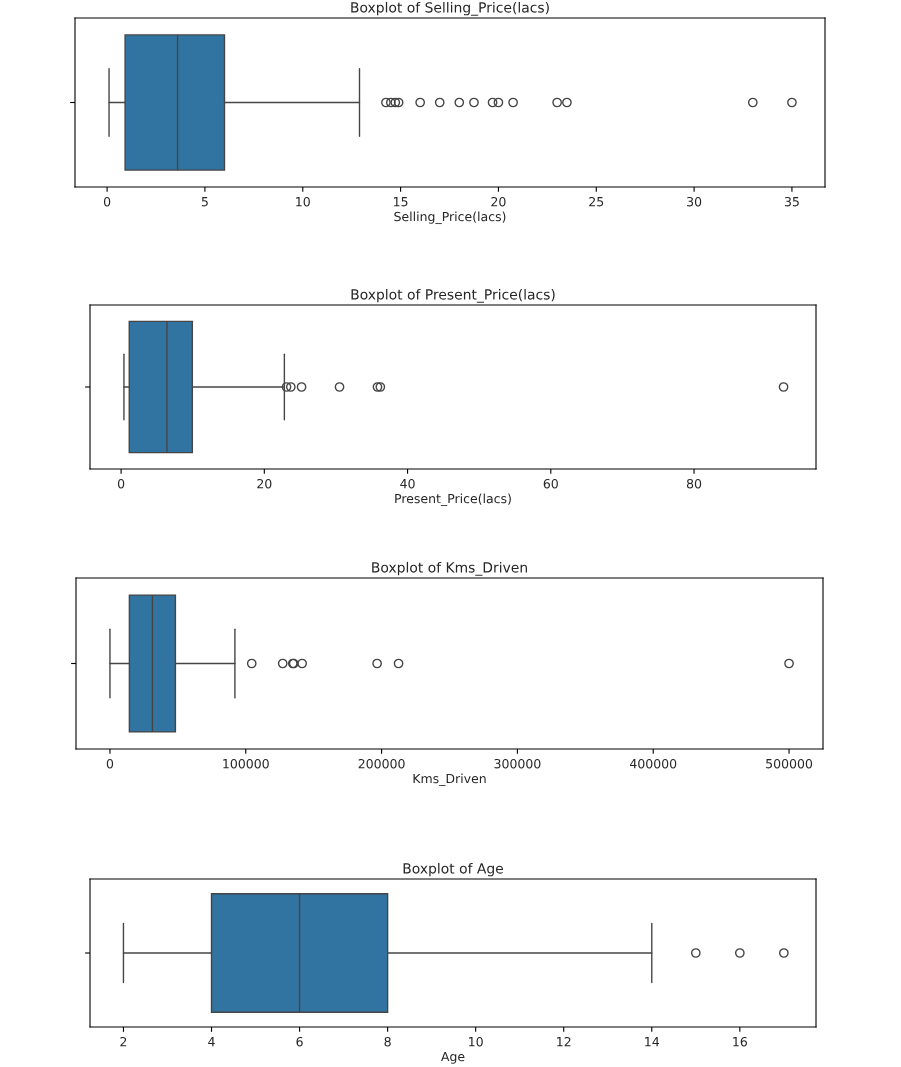 The width and height of the screenshot is (901, 1067). I want to click on chart-title: Boxplot of Kms_Driven, so click(449, 568).